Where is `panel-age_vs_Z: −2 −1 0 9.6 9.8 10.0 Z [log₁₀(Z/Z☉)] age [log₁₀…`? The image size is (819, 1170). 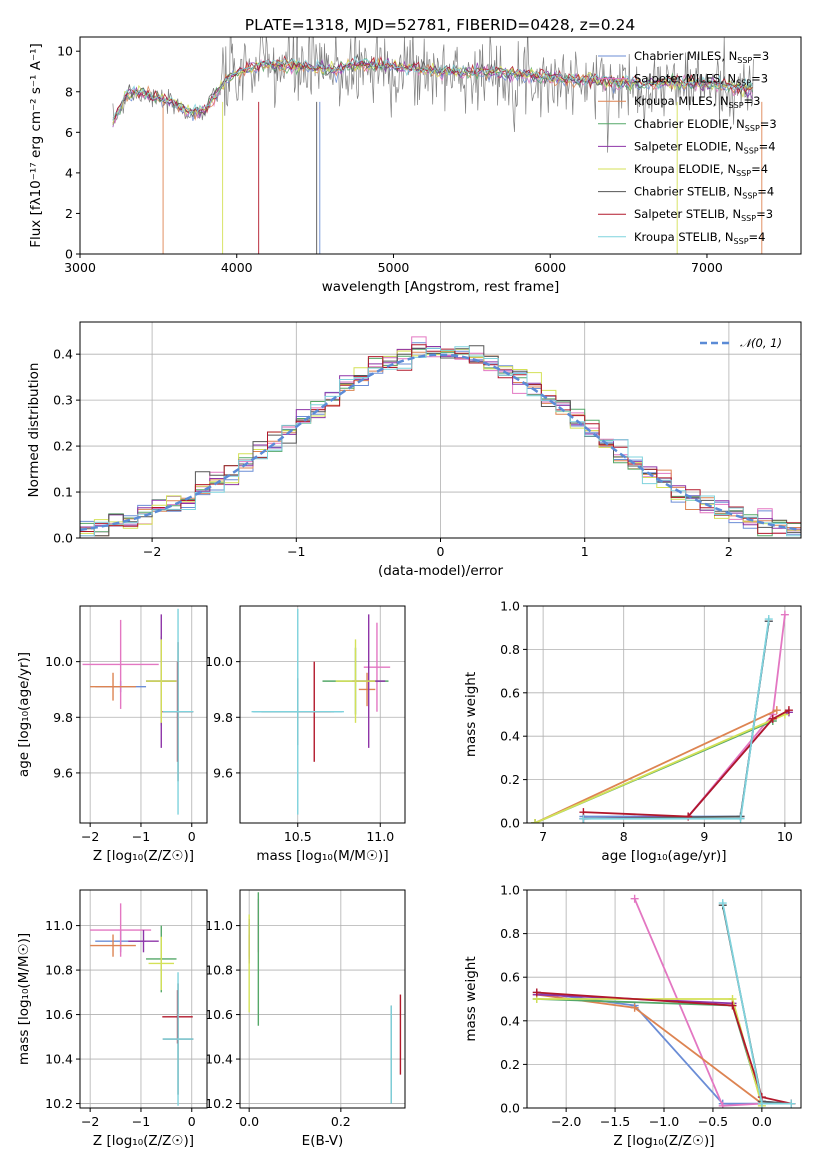 panel-age_vs_Z: −2 −1 0 9.6 9.8 10.0 Z [log₁₀(Z/Z☉)] age [log₁₀… is located at coordinates (112, 734).